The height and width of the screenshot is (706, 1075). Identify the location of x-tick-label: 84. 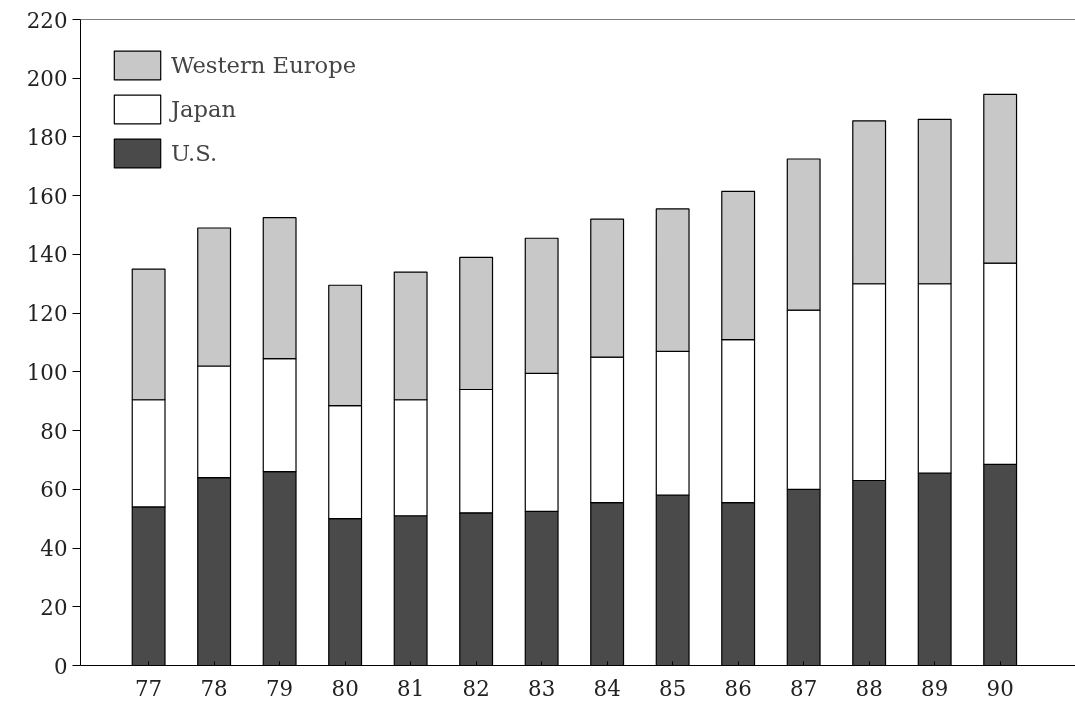
(607, 688).